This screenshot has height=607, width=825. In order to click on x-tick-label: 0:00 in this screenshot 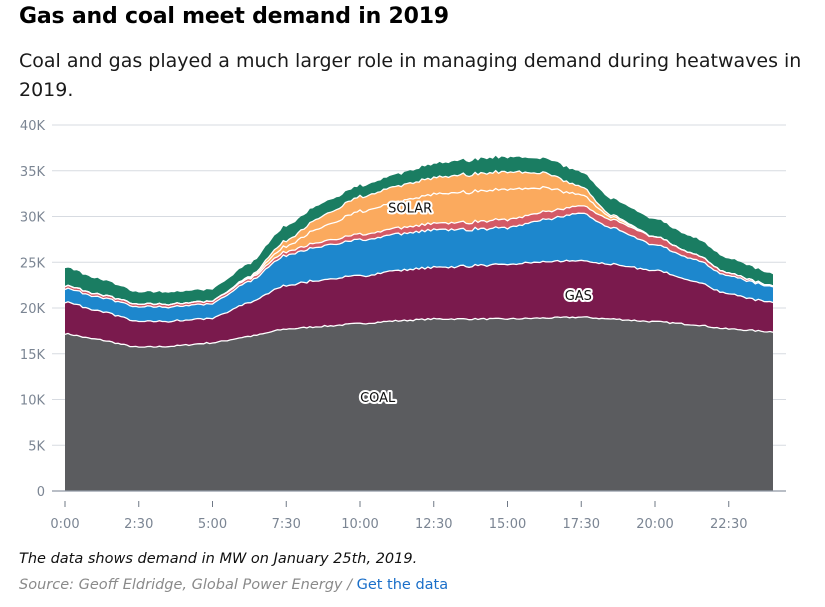, I will do `click(64, 524)`.